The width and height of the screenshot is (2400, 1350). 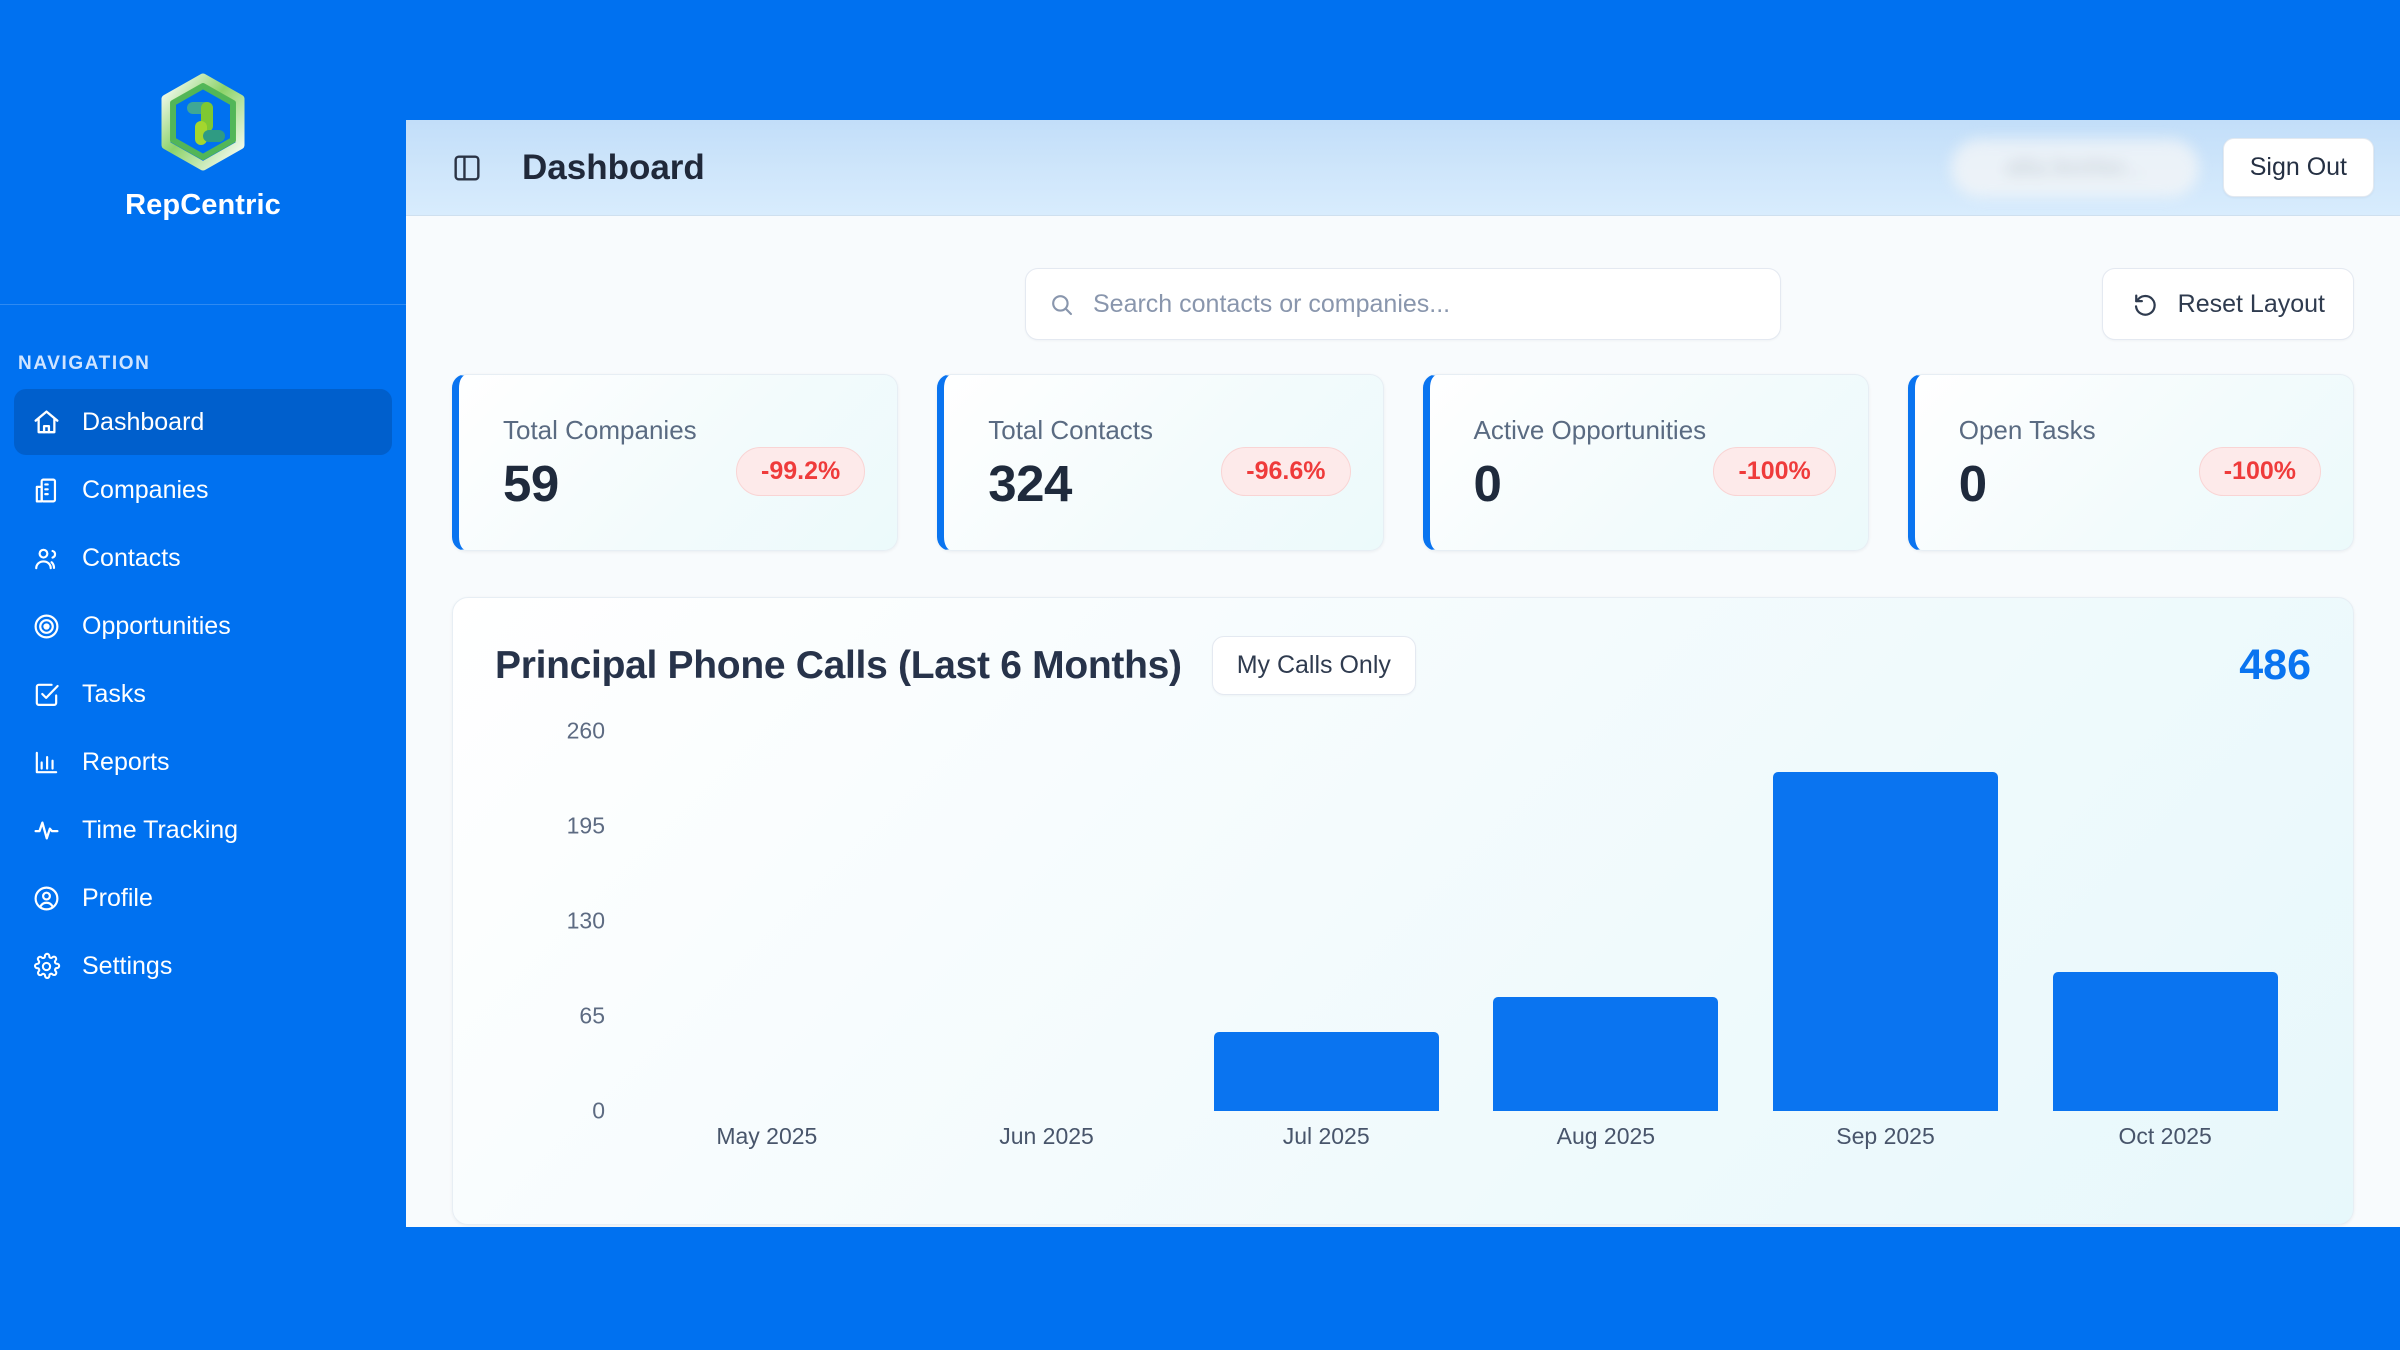 I want to click on search-icon, so click(x=1061, y=304).